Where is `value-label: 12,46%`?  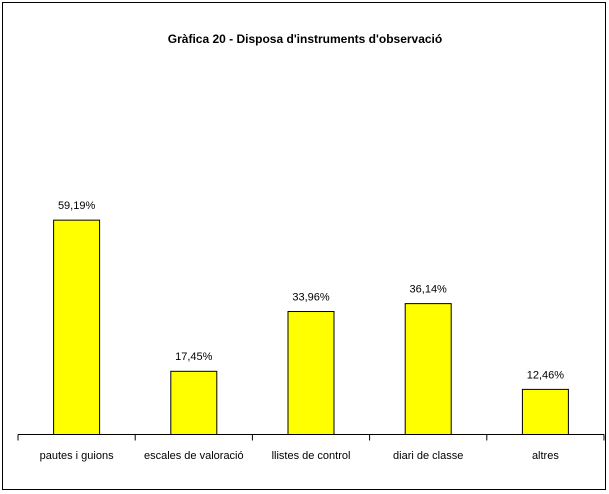 value-label: 12,46% is located at coordinates (546, 375).